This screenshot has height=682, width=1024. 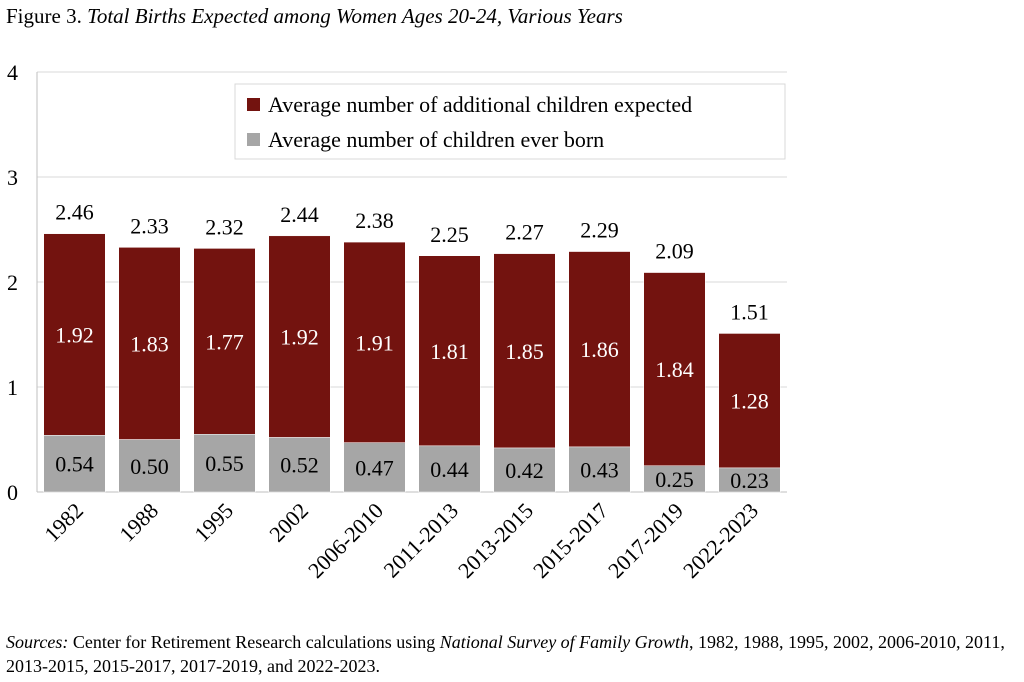 I want to click on segment-data-label: 1.91, so click(x=374, y=342).